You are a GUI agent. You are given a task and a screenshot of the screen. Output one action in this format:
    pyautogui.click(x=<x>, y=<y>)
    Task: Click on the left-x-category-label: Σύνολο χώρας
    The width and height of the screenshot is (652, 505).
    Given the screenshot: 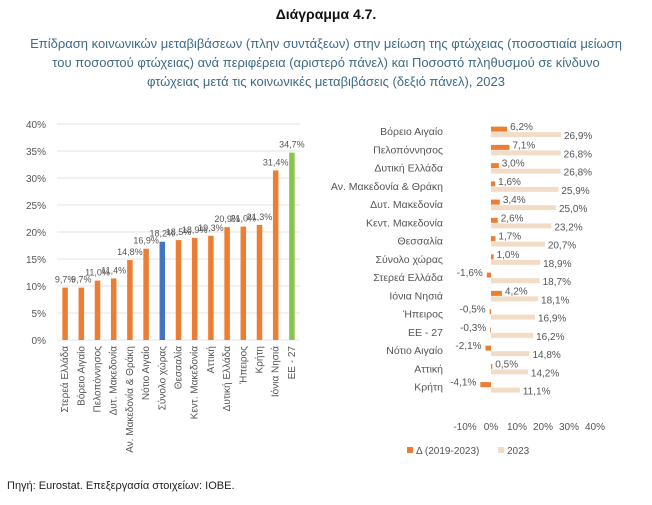 What is the action you would take?
    pyautogui.click(x=162, y=378)
    